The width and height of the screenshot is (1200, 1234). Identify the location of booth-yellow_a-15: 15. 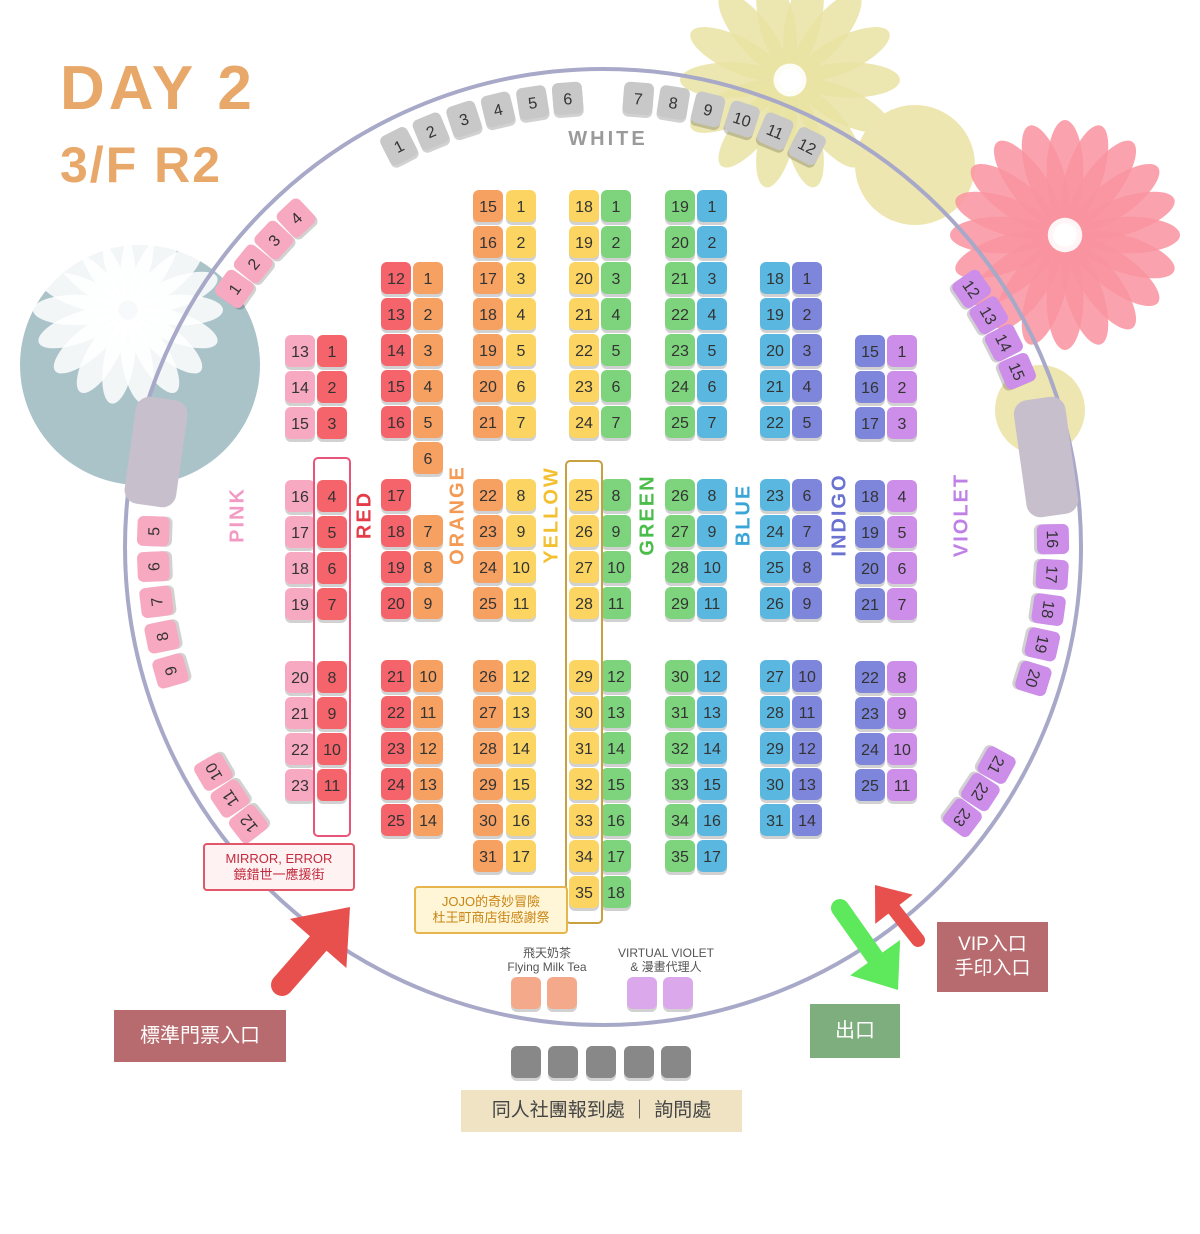
(521, 785).